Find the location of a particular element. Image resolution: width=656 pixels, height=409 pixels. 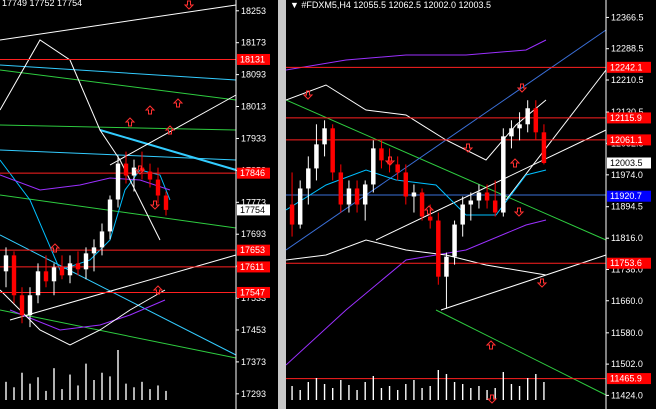

axis-tick-label: 17453 is located at coordinates (253, 330).